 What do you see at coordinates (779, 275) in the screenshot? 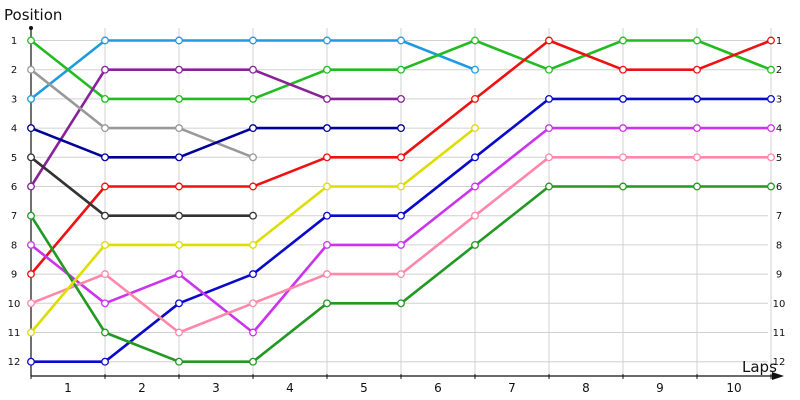
I see `y-tick-label-right: 9` at bounding box center [779, 275].